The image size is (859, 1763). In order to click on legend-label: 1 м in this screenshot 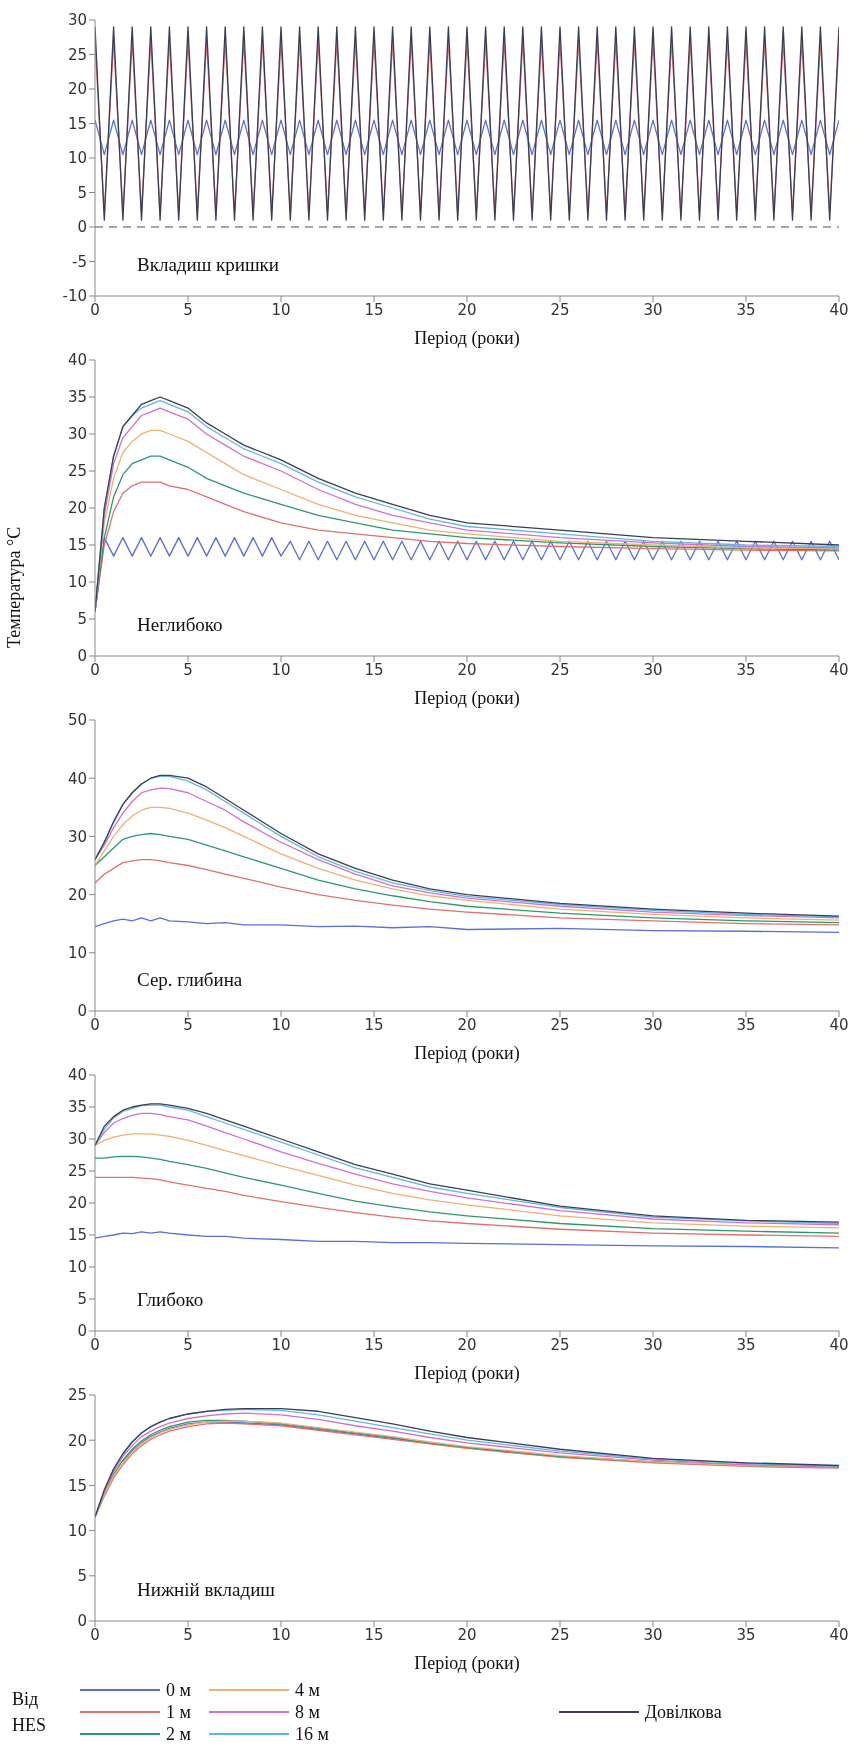, I will do `click(178, 1712)`.